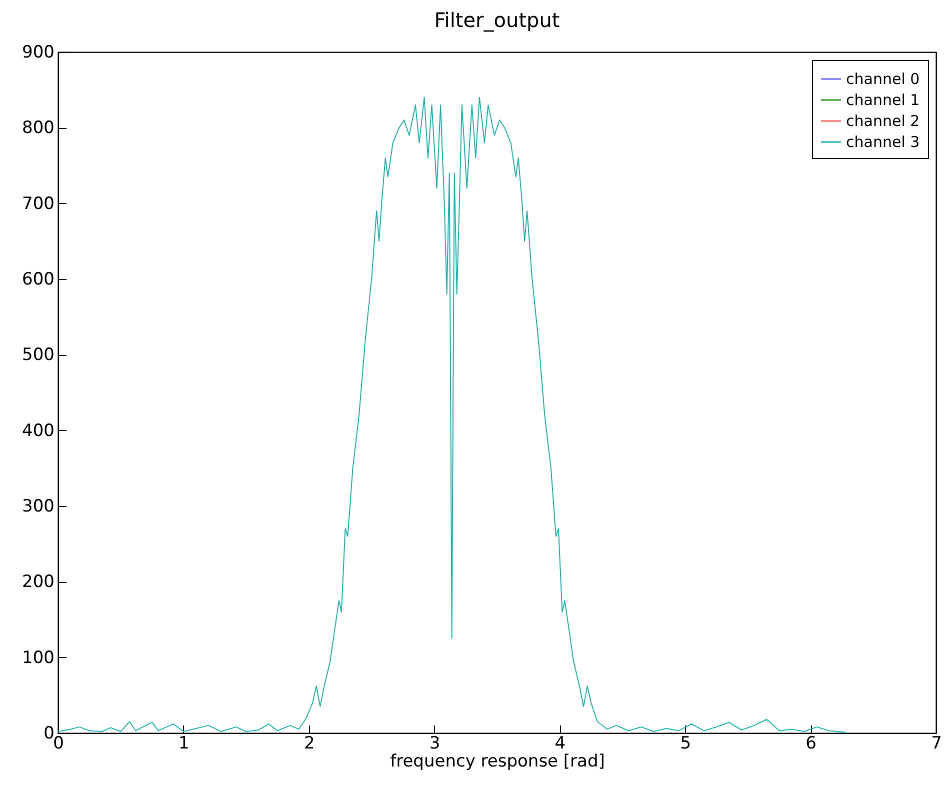 The image size is (948, 798). I want to click on x-tick-label: 1, so click(184, 744).